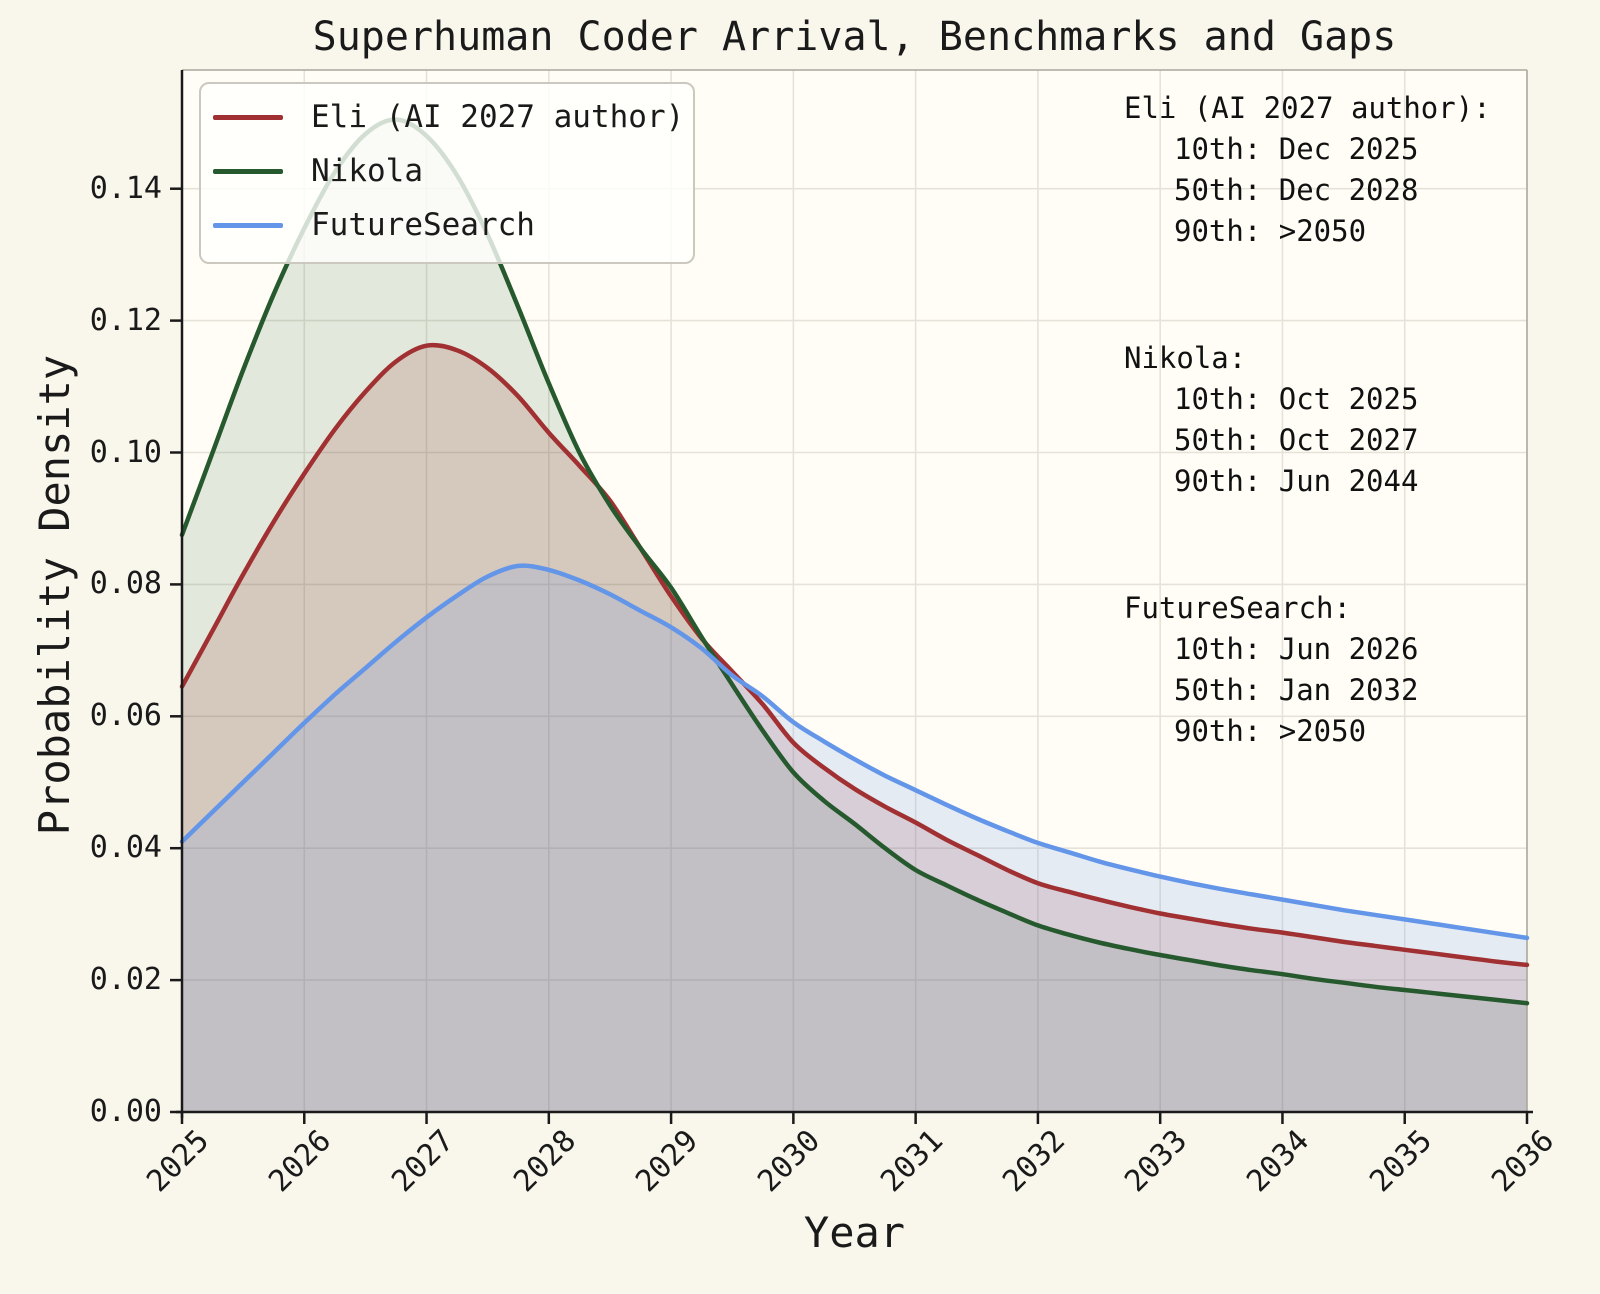  What do you see at coordinates (498, 117) in the screenshot?
I see `legend-label-eli: Eli (AI 2027 author)` at bounding box center [498, 117].